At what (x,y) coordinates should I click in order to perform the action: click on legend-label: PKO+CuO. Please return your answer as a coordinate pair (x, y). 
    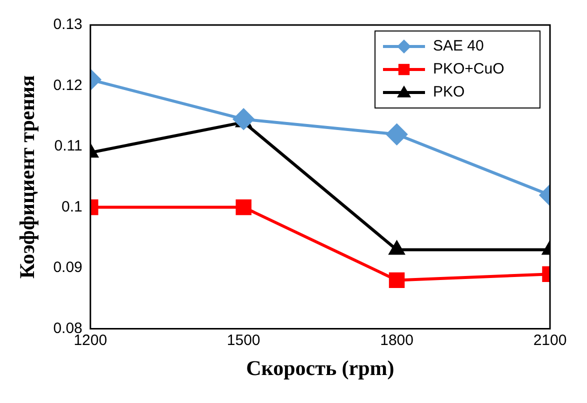
    Looking at the image, I should click on (468, 69).